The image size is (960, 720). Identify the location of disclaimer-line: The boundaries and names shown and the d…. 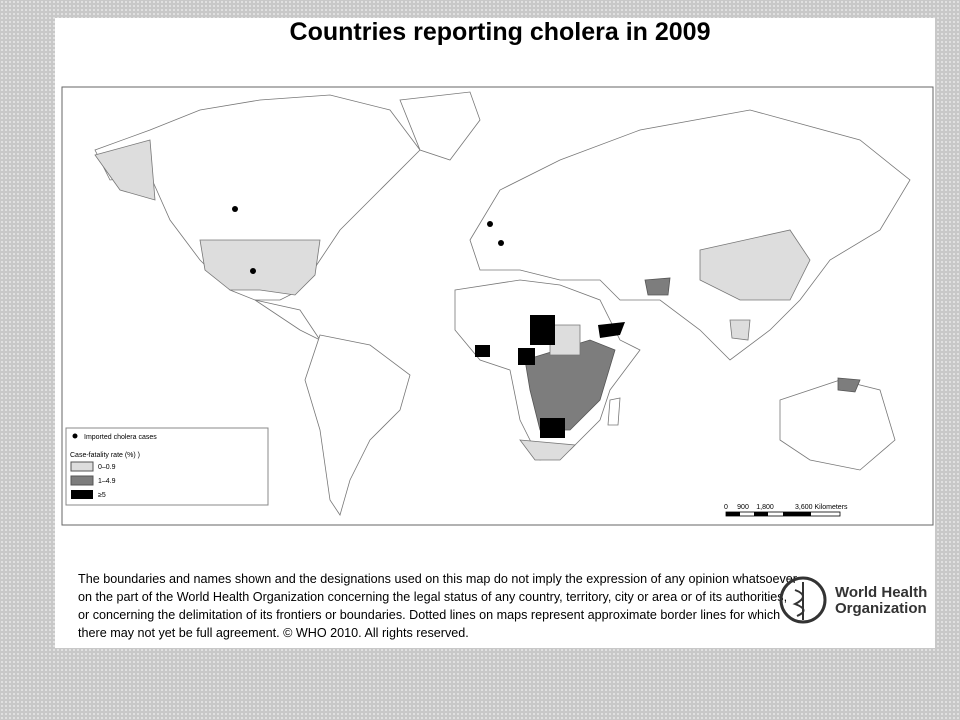
(437, 579).